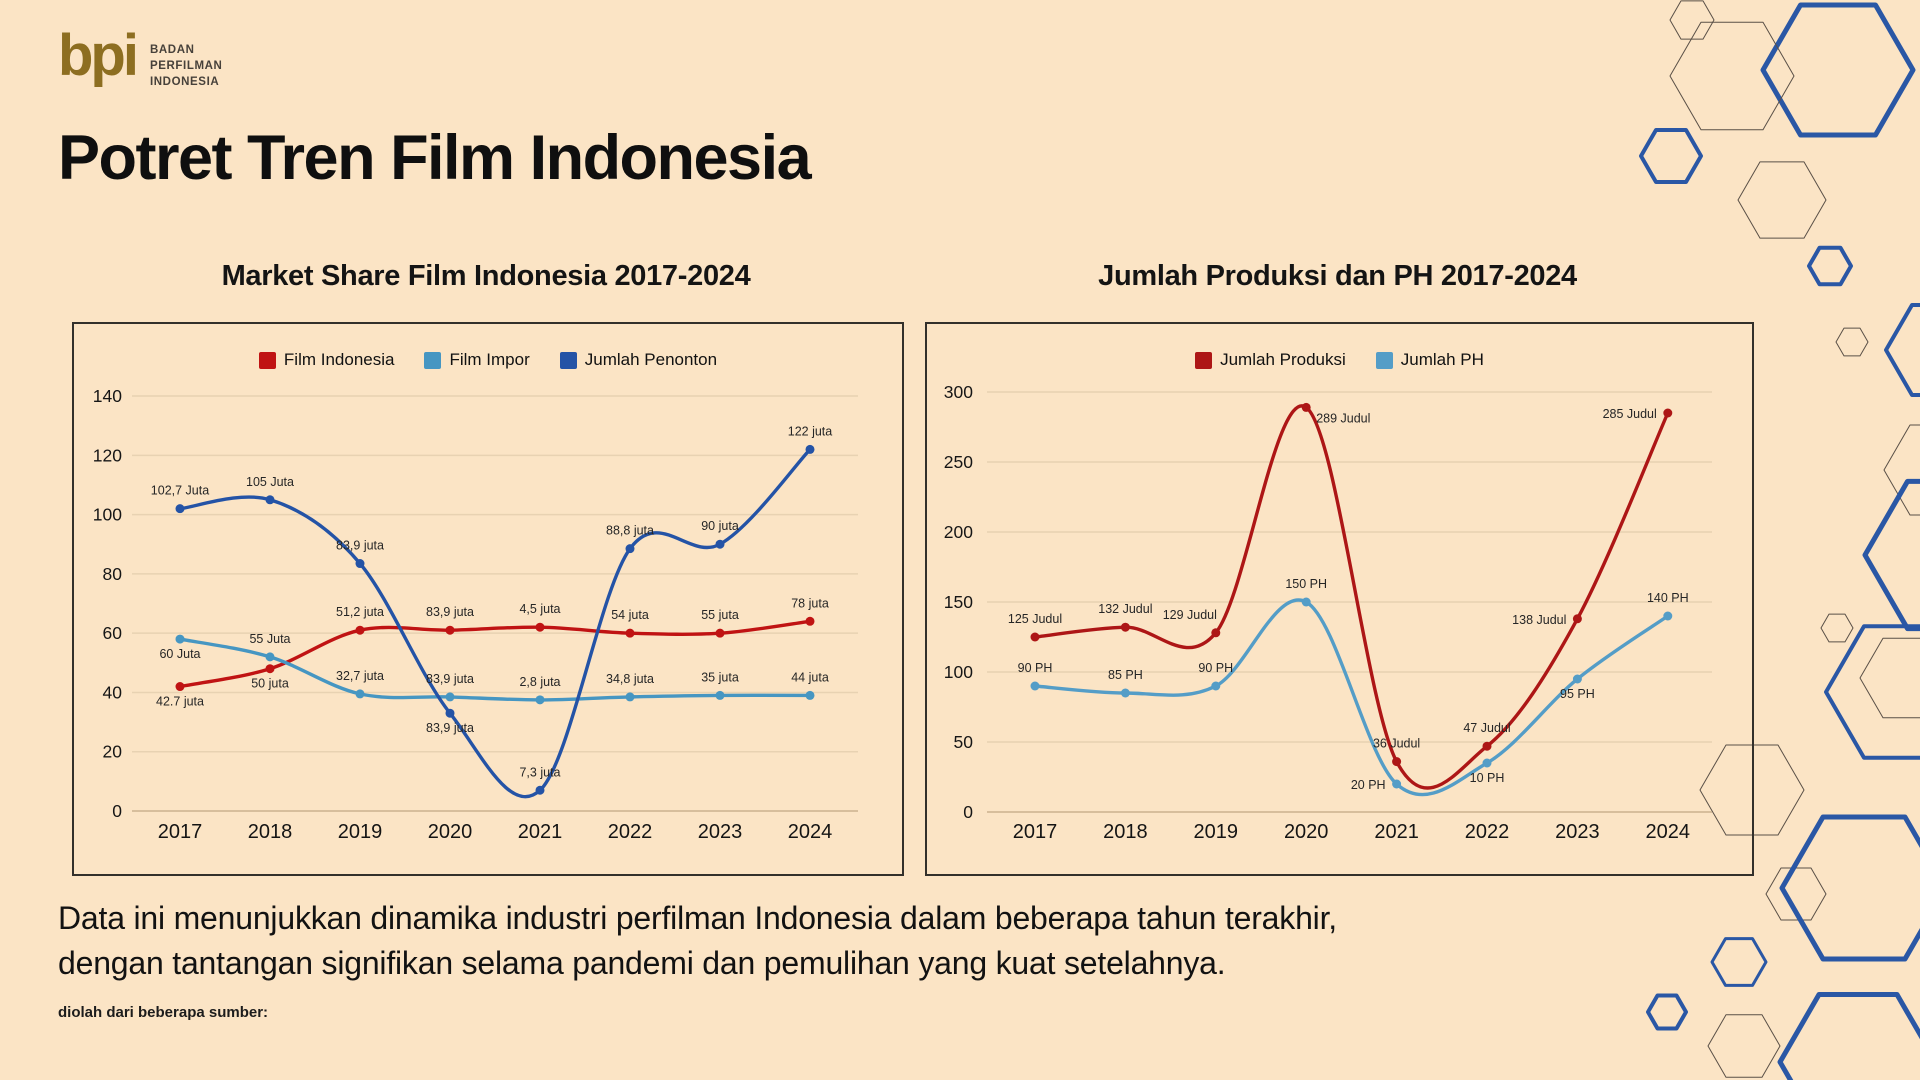 The height and width of the screenshot is (1080, 1920). What do you see at coordinates (1125, 675) in the screenshot?
I see `data-label: 85 PH` at bounding box center [1125, 675].